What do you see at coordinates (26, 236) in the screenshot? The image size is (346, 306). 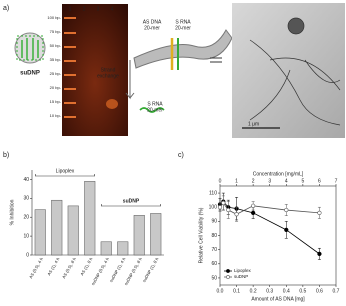 I see `y-tick-label: 10` at bounding box center [26, 236].